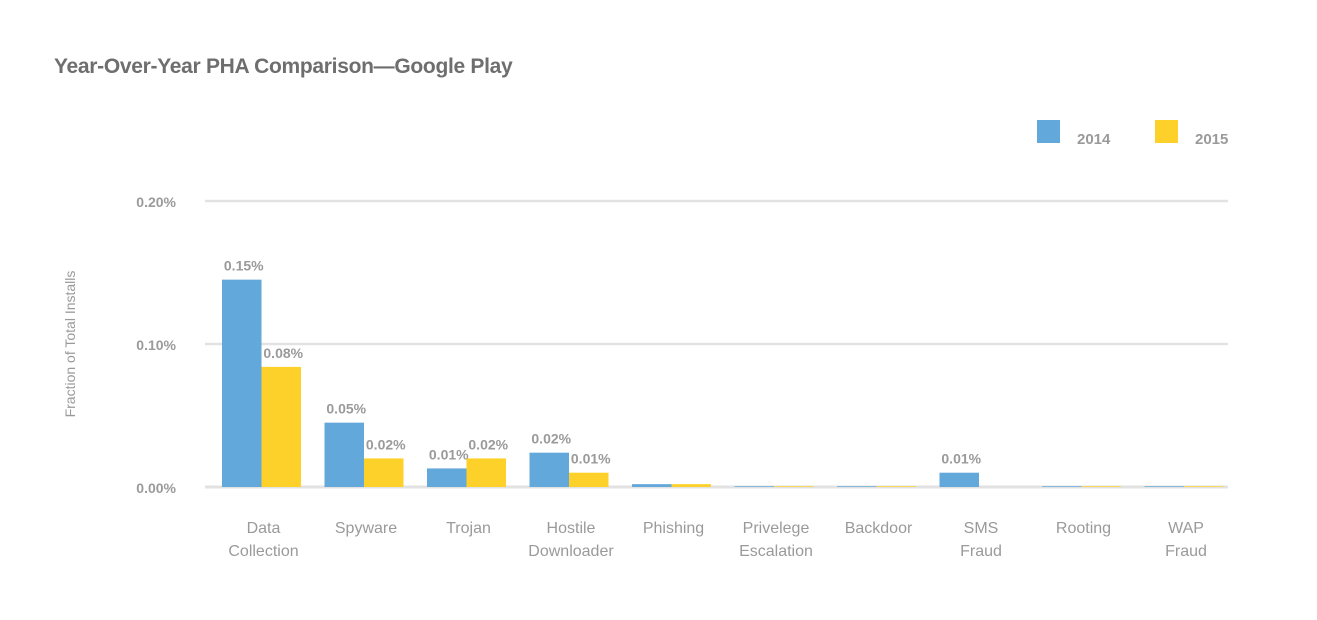 The height and width of the screenshot is (620, 1317). What do you see at coordinates (1048, 131) in the screenshot?
I see `legend-swatch-2014` at bounding box center [1048, 131].